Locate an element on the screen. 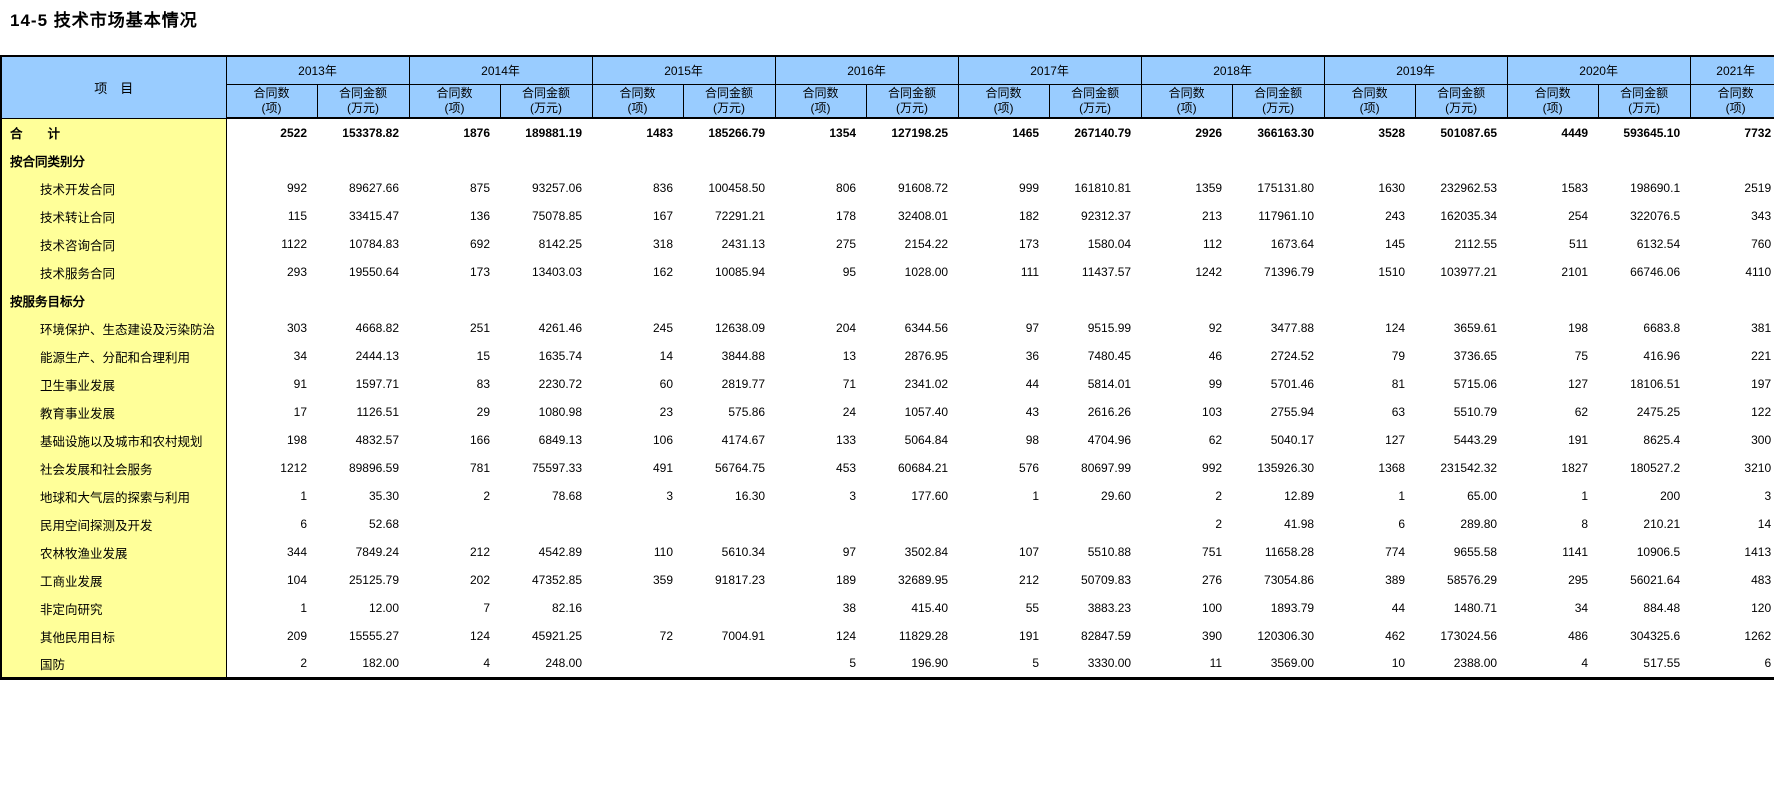  data-cell: 1028.00 is located at coordinates (912, 272).